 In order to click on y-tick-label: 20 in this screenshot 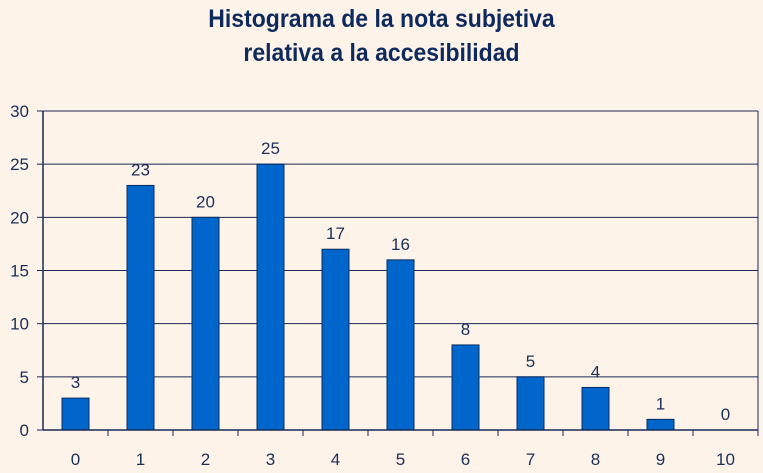, I will do `click(19, 217)`.